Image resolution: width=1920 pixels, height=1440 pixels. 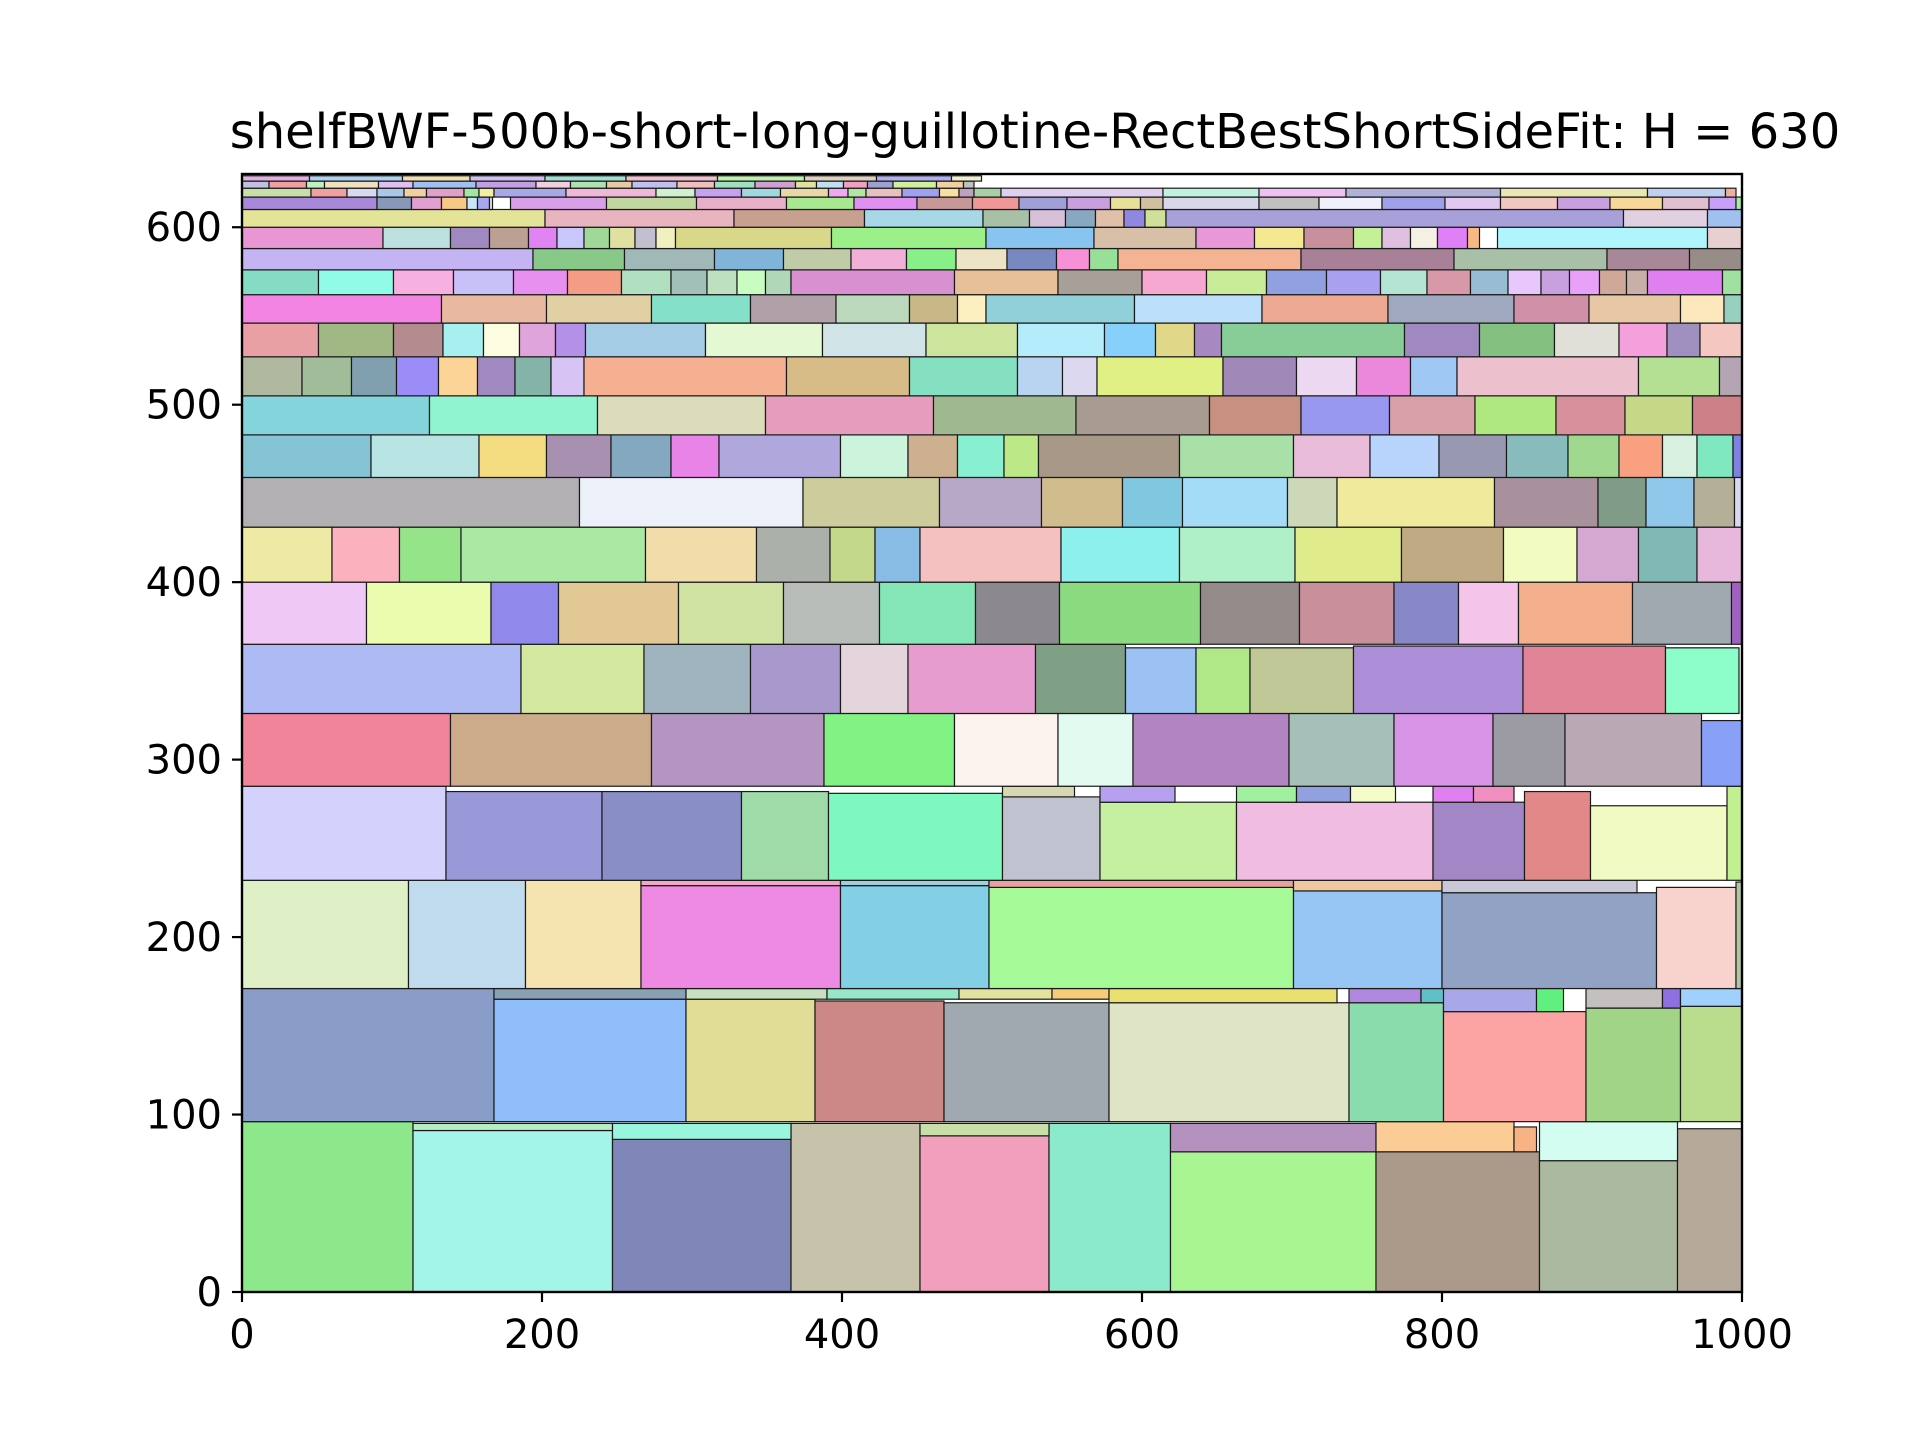 I want to click on y-tick-label: 500, so click(x=184, y=406).